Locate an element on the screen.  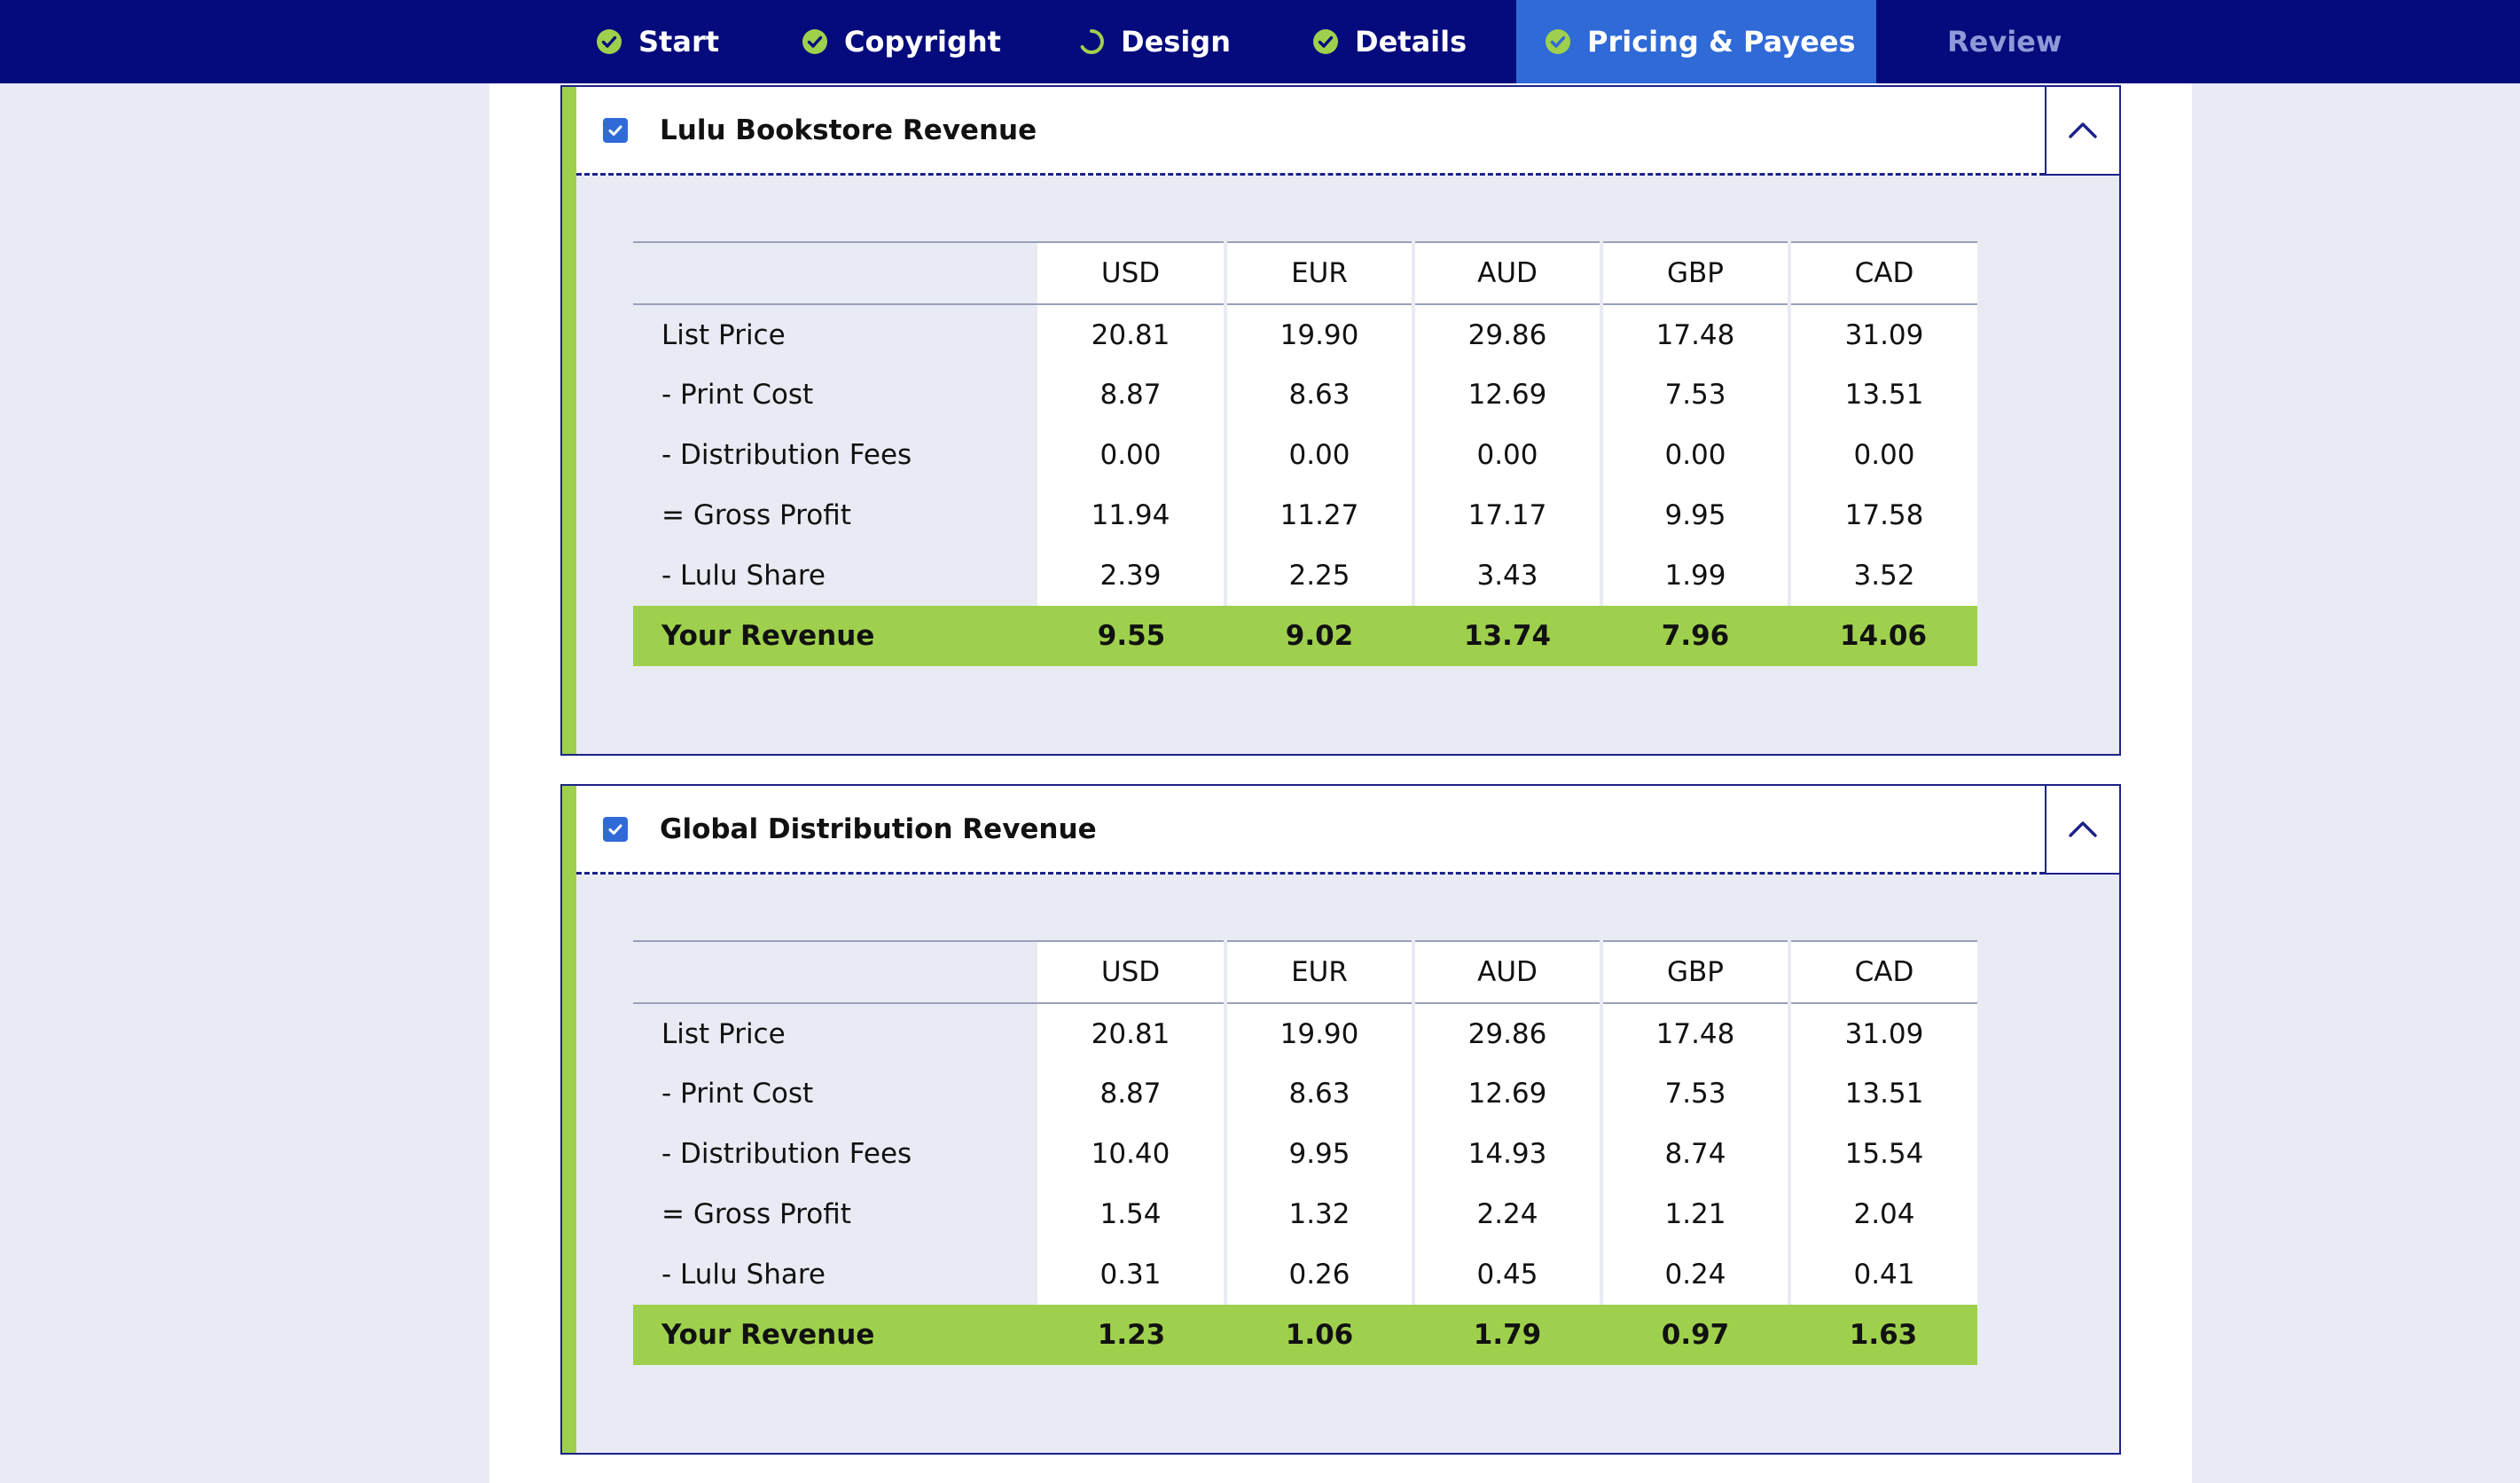
value-cell: 12.69 is located at coordinates (1508, 395).